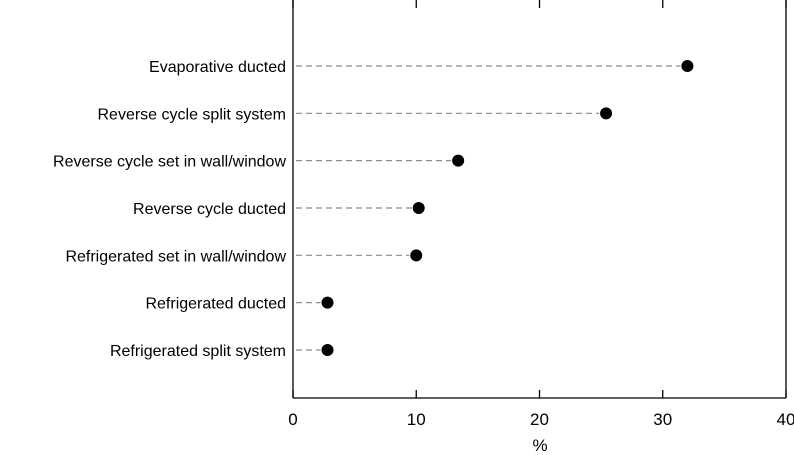  Describe the element at coordinates (416, 419) in the screenshot. I see `x-tick-label: 10` at that location.